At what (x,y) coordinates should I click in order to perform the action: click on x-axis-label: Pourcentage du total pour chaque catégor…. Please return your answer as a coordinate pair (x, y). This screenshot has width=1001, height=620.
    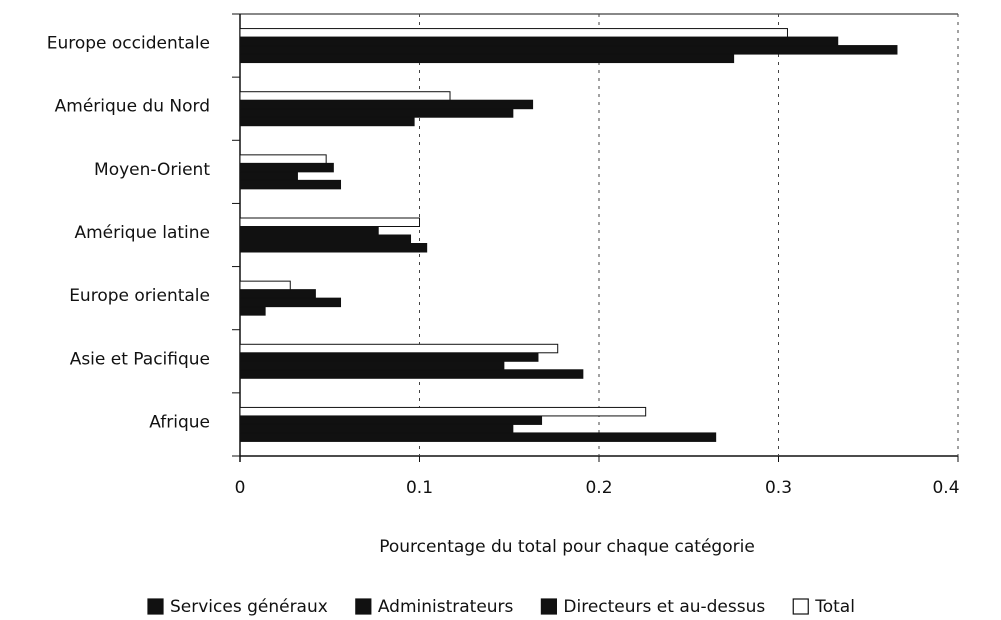
    Looking at the image, I should click on (567, 547).